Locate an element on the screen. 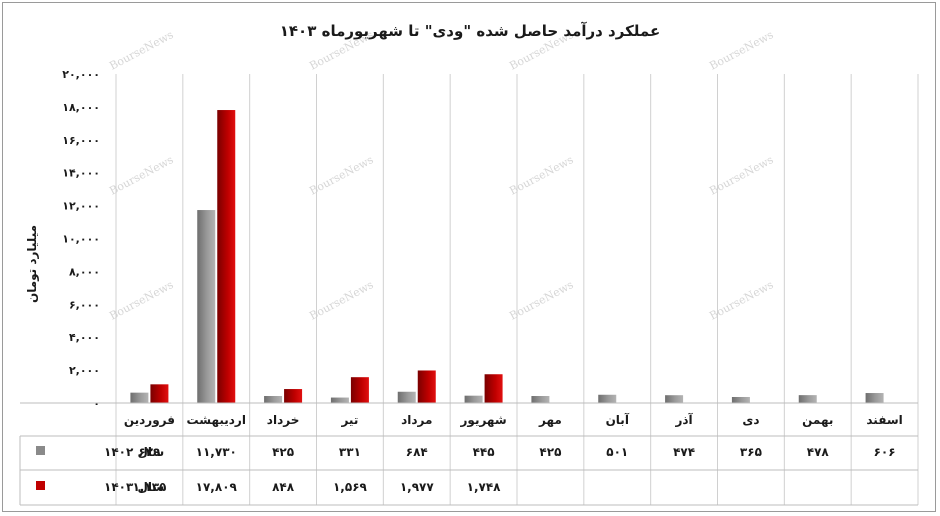  category-label: خرداد is located at coordinates (283, 420).